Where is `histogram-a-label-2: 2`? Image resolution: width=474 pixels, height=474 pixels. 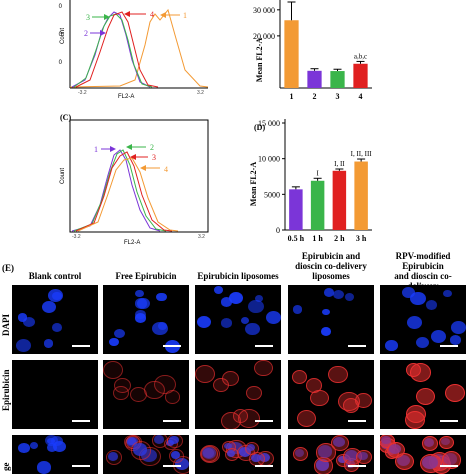 histogram-a-label-2: 2 is located at coordinates (86, 33).